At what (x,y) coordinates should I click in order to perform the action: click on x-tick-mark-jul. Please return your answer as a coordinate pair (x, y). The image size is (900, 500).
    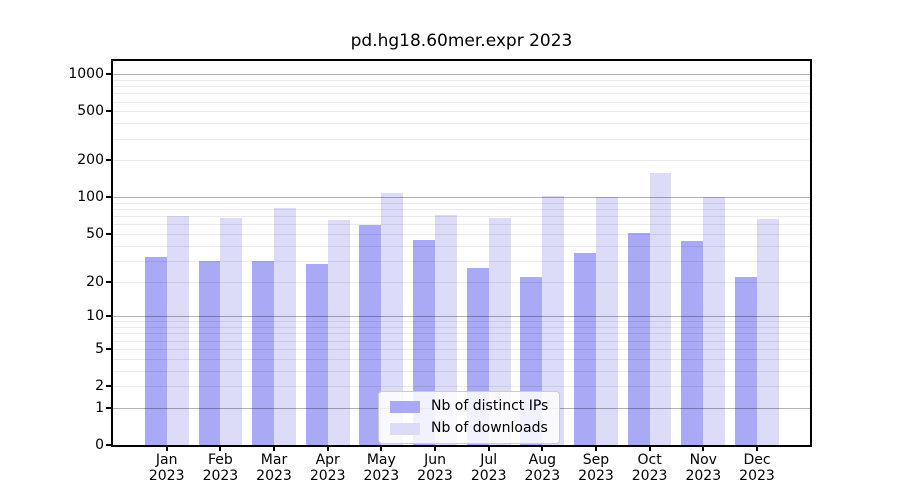
    Looking at the image, I should click on (488, 448).